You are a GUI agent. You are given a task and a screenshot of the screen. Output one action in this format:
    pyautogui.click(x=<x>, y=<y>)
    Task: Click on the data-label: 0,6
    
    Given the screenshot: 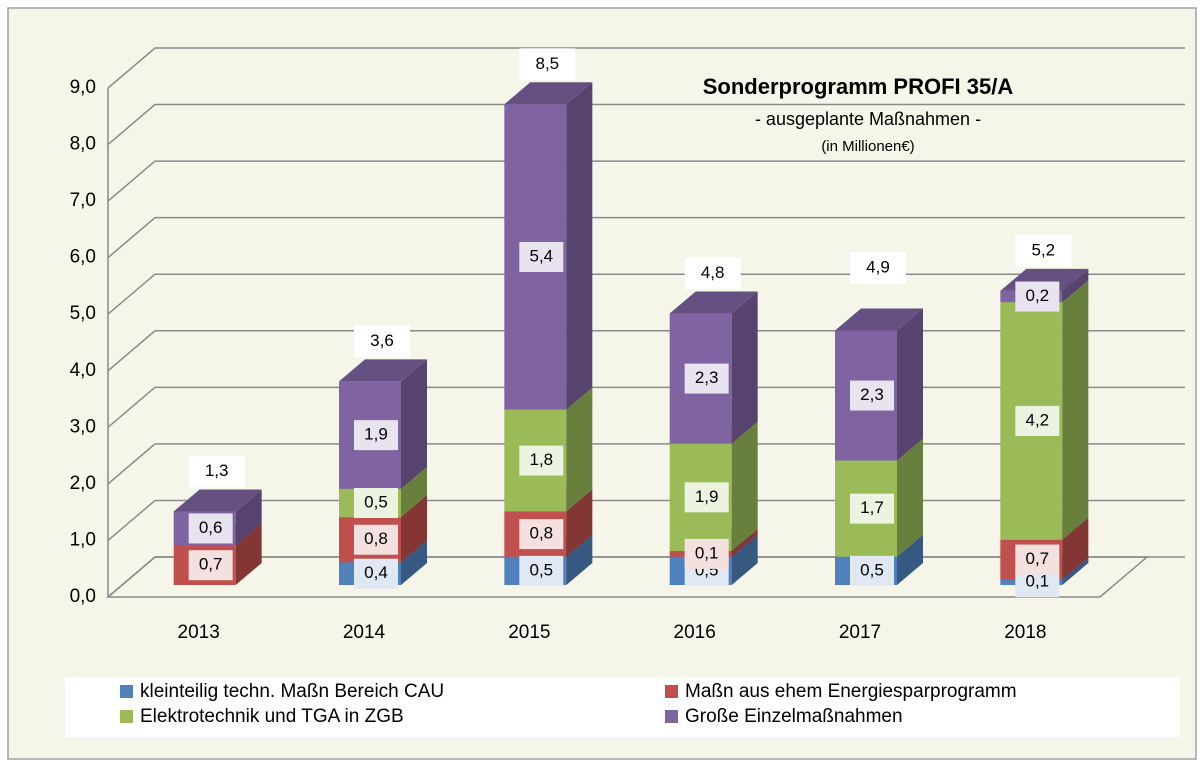 What is the action you would take?
    pyautogui.click(x=211, y=527)
    